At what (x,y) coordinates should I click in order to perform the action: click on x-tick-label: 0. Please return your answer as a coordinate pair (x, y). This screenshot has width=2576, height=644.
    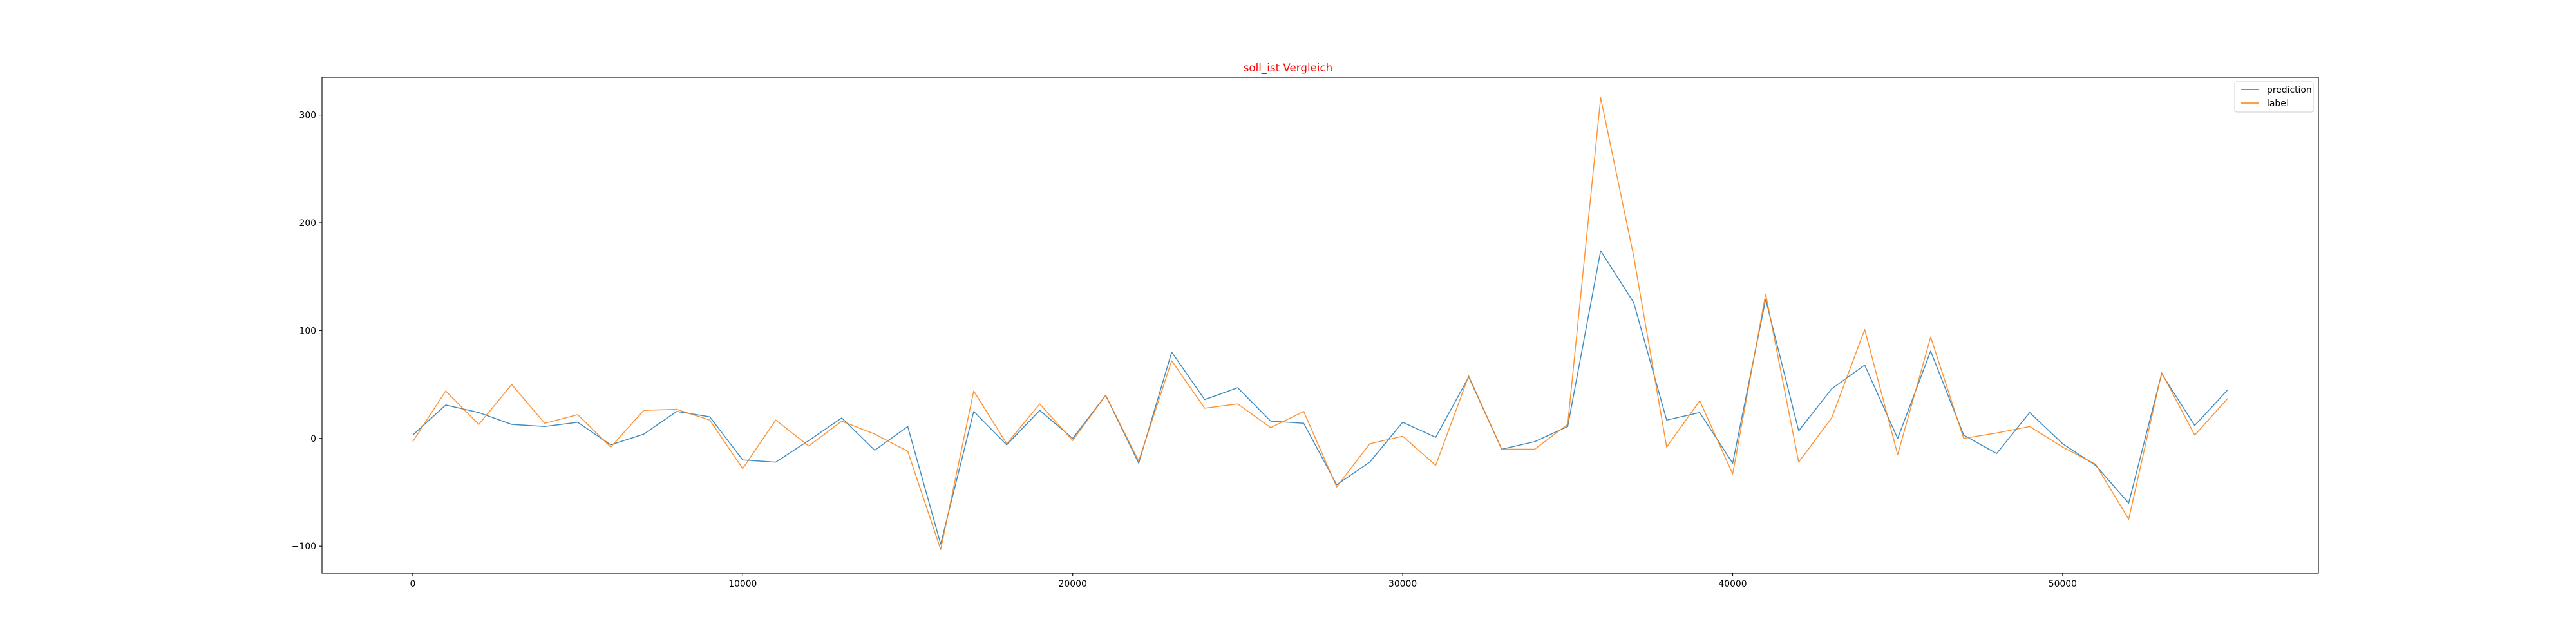
    Looking at the image, I should click on (413, 584).